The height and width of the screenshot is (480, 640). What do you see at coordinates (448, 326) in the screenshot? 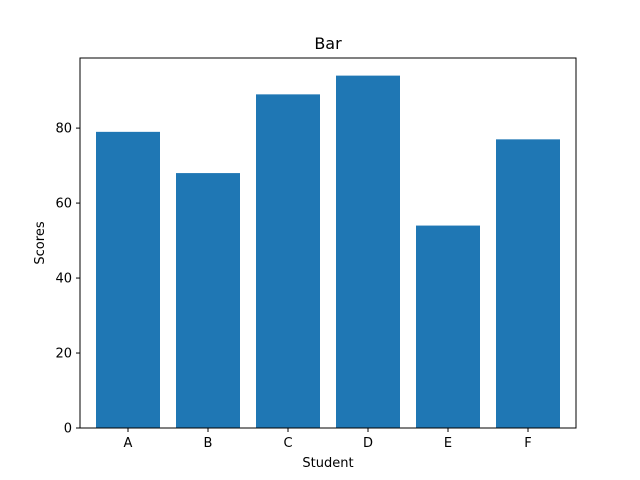
I see `bar-E` at bounding box center [448, 326].